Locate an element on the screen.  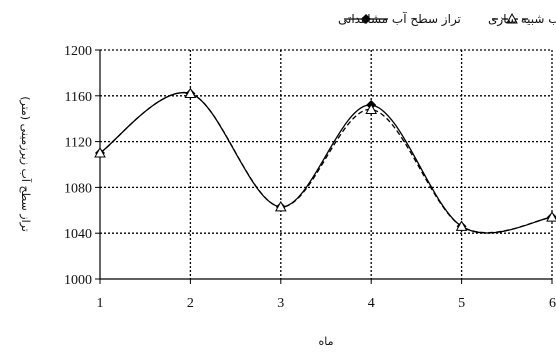
y-tick-label: 1080 is located at coordinates (78, 188).